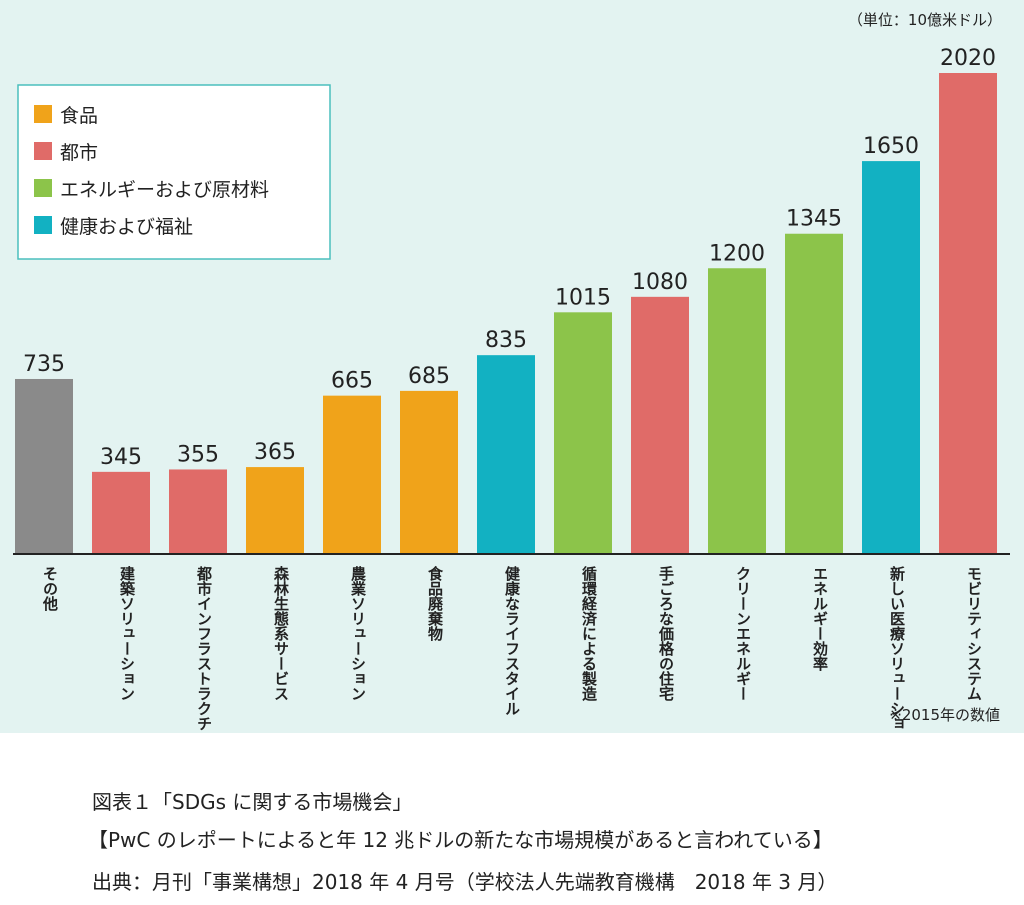 The height and width of the screenshot is (905, 1024). Describe the element at coordinates (50, 589) in the screenshot. I see `category-label: その他` at that location.